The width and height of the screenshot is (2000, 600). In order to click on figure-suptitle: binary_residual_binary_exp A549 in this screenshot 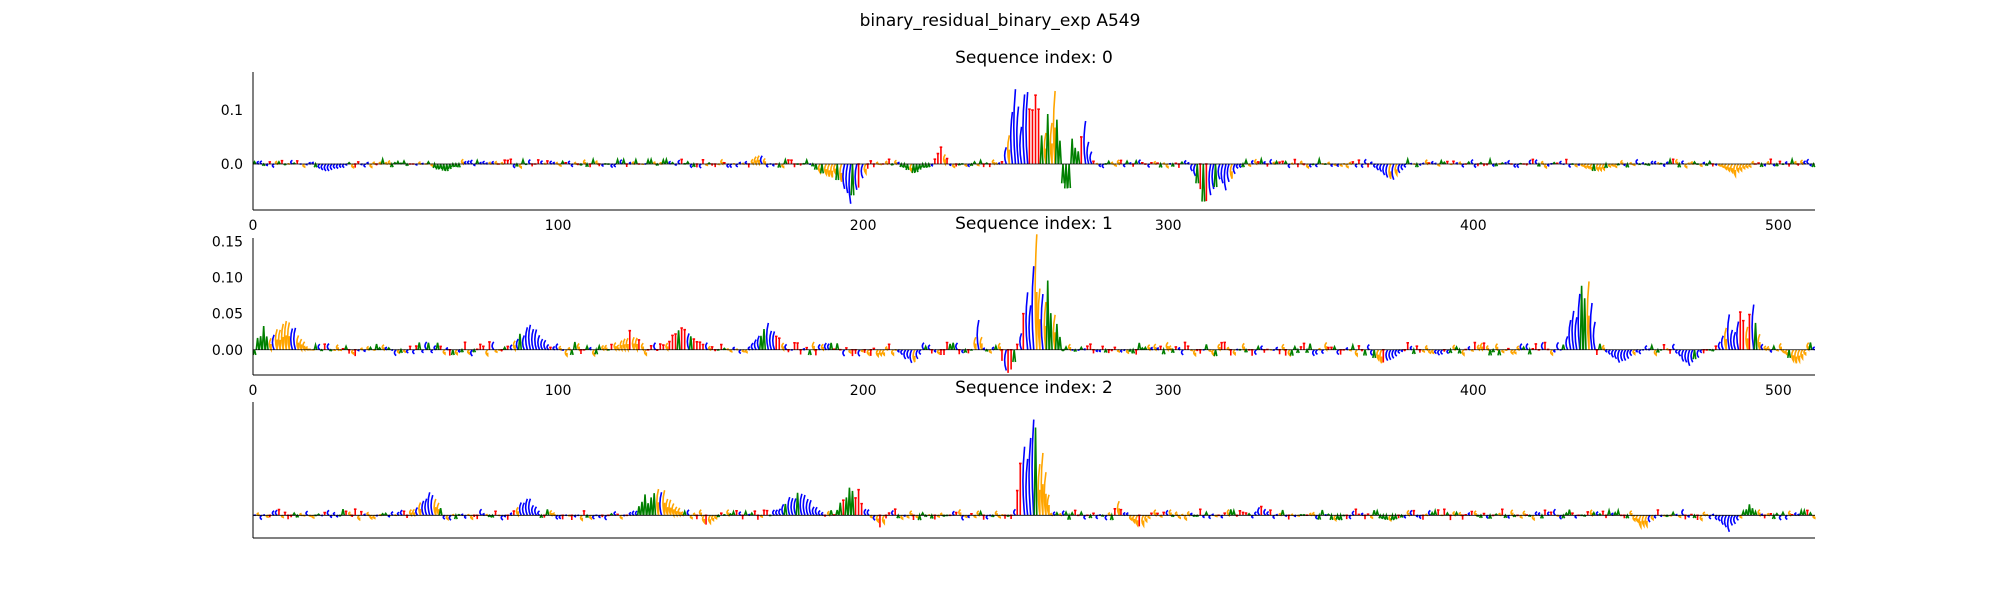, I will do `click(1000, 21)`.